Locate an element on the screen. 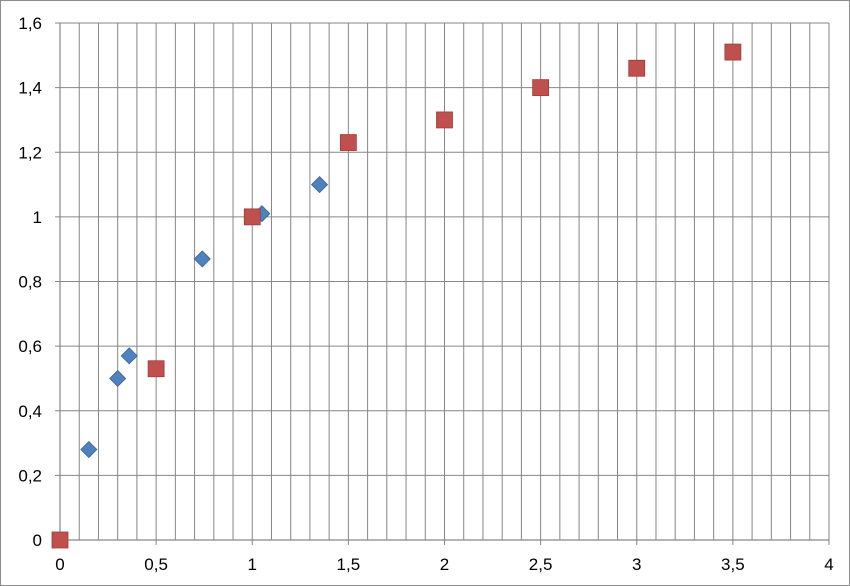  y-tick-label: 1 is located at coordinates (37, 217).